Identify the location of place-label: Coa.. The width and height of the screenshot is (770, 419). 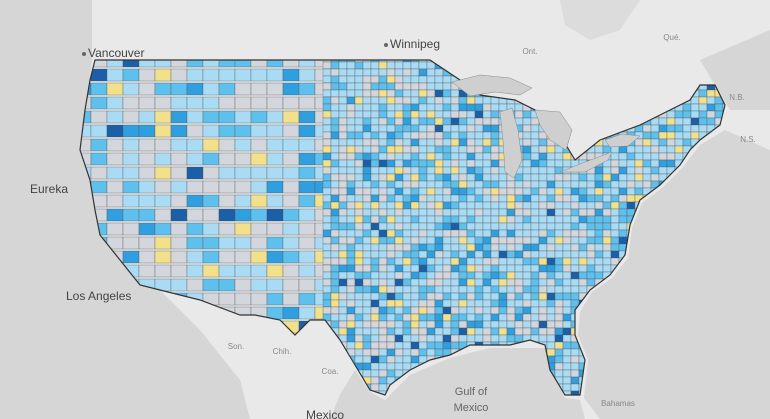
(330, 371).